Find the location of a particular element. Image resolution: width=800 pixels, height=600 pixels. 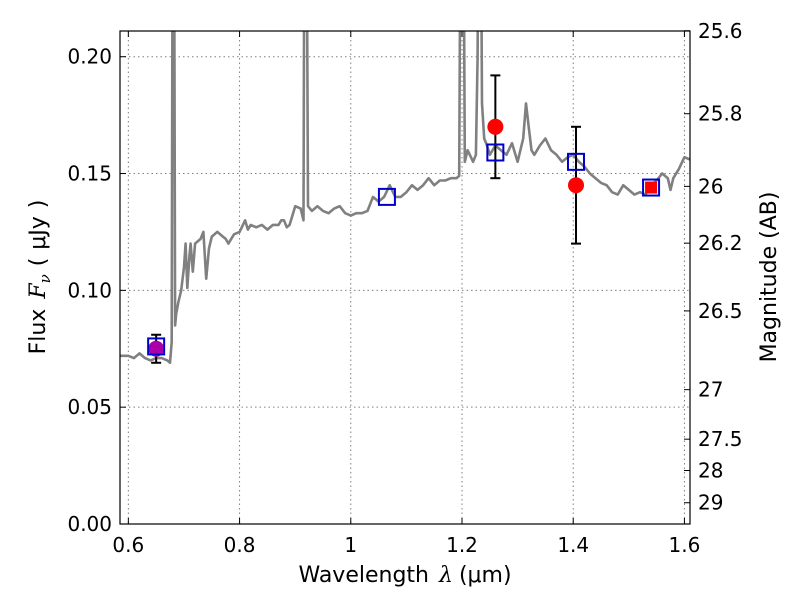

x-tick-label: 0.6 is located at coordinates (128, 545).